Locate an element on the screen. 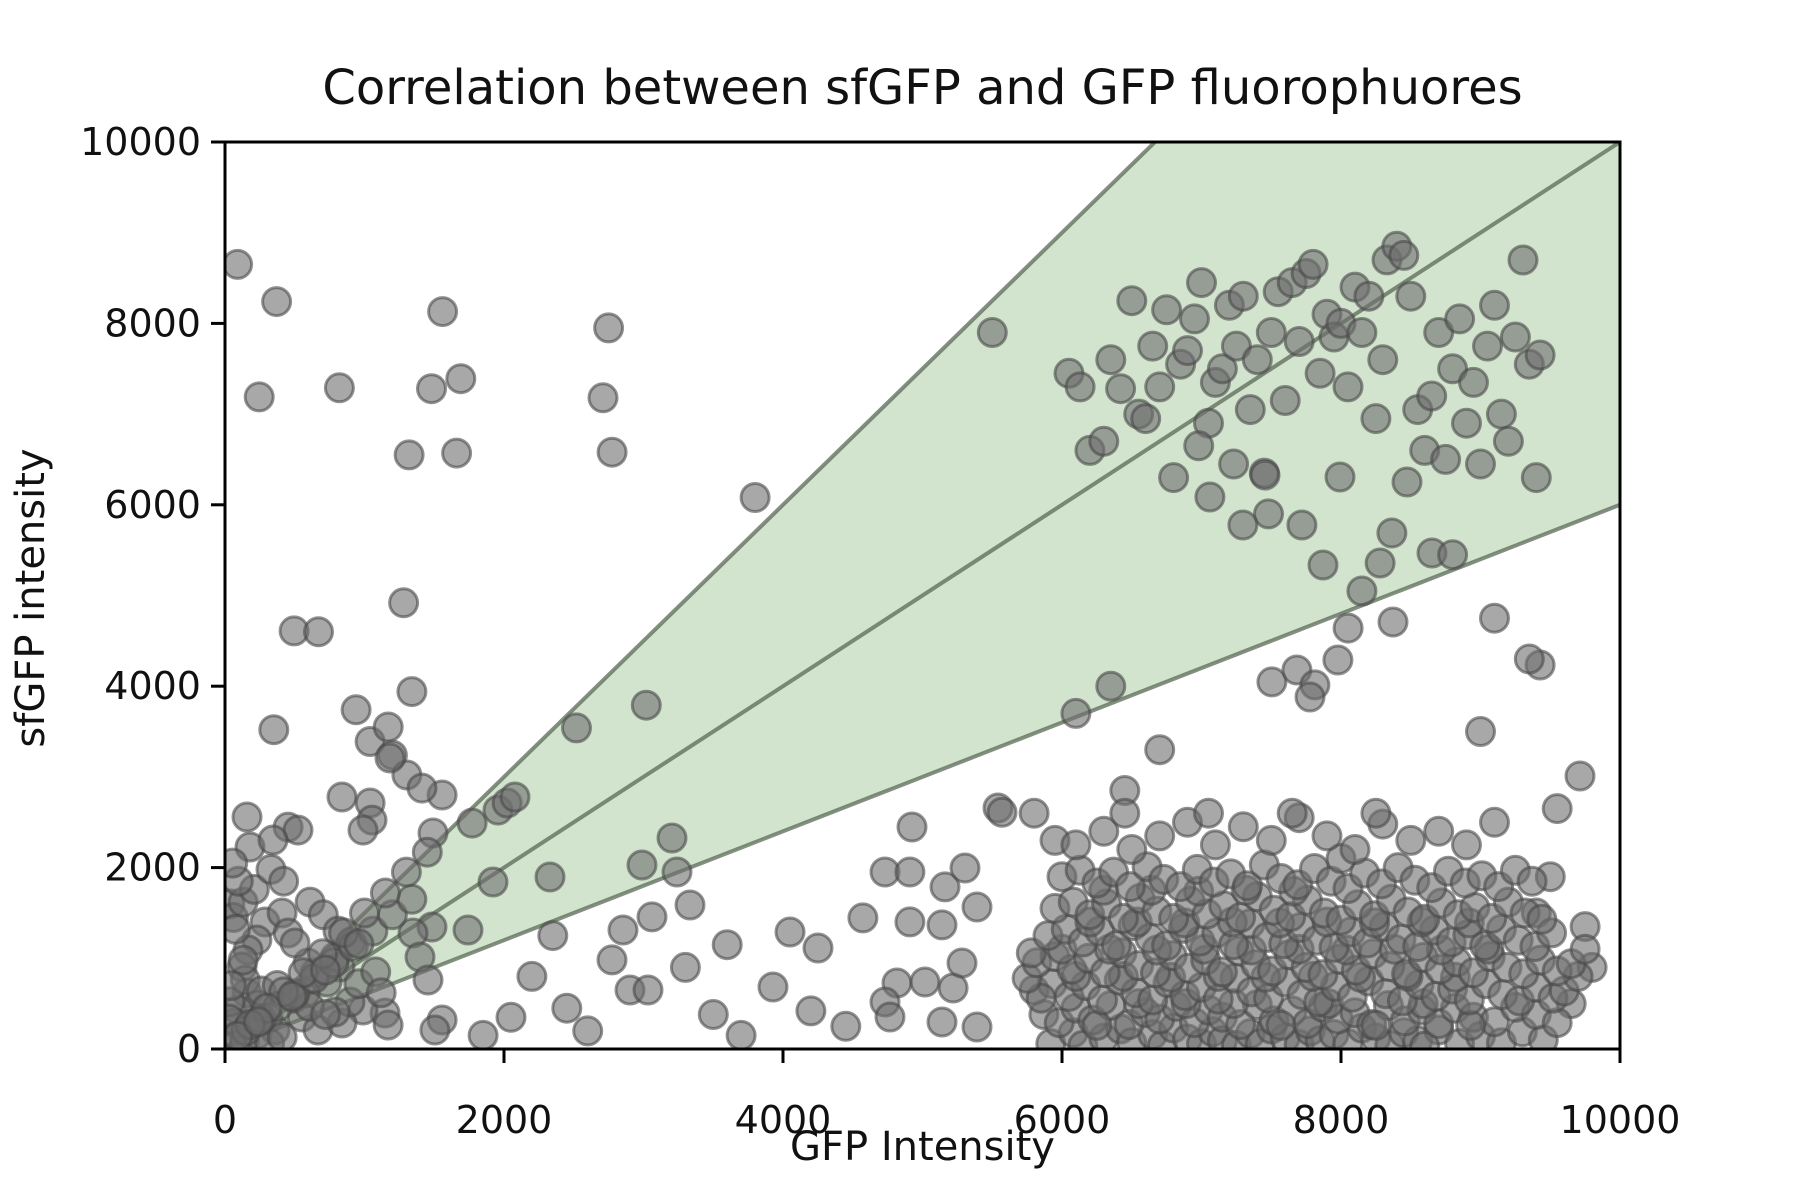  y-tick-label: 0 is located at coordinates (189, 1049).